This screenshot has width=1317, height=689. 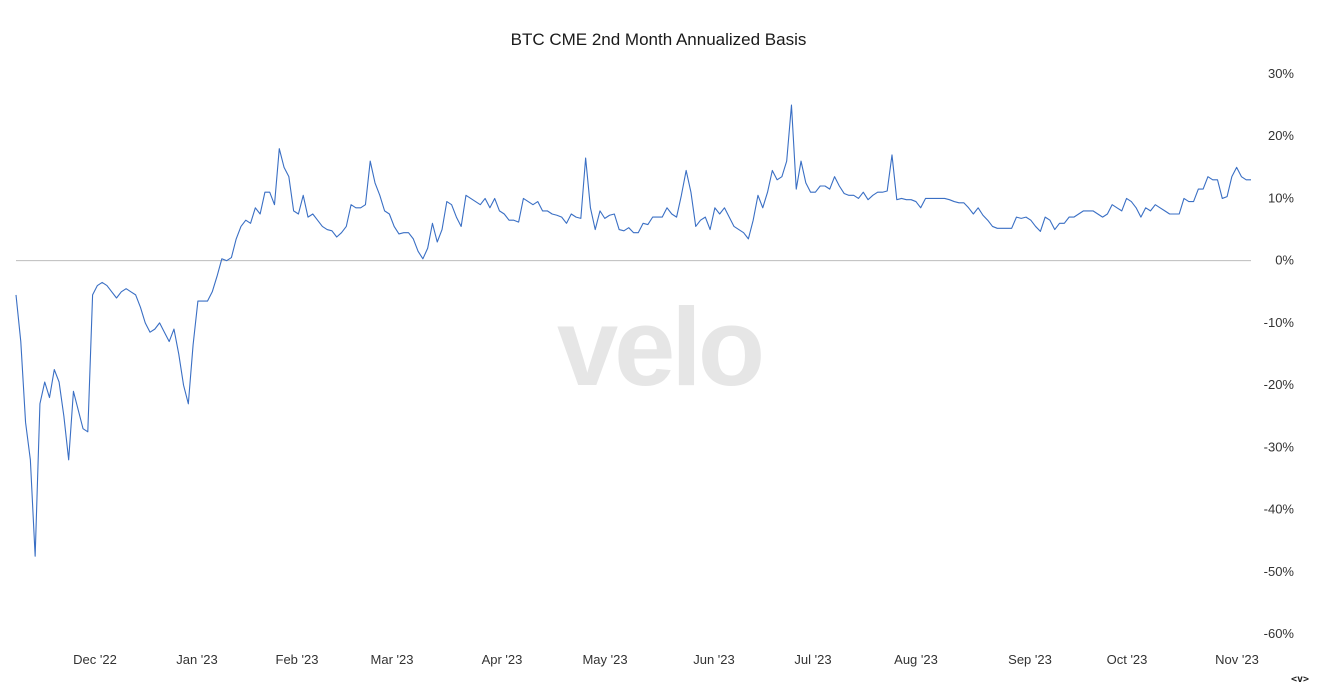 What do you see at coordinates (916, 659) in the screenshot?
I see `x-tick-label: Aug '23` at bounding box center [916, 659].